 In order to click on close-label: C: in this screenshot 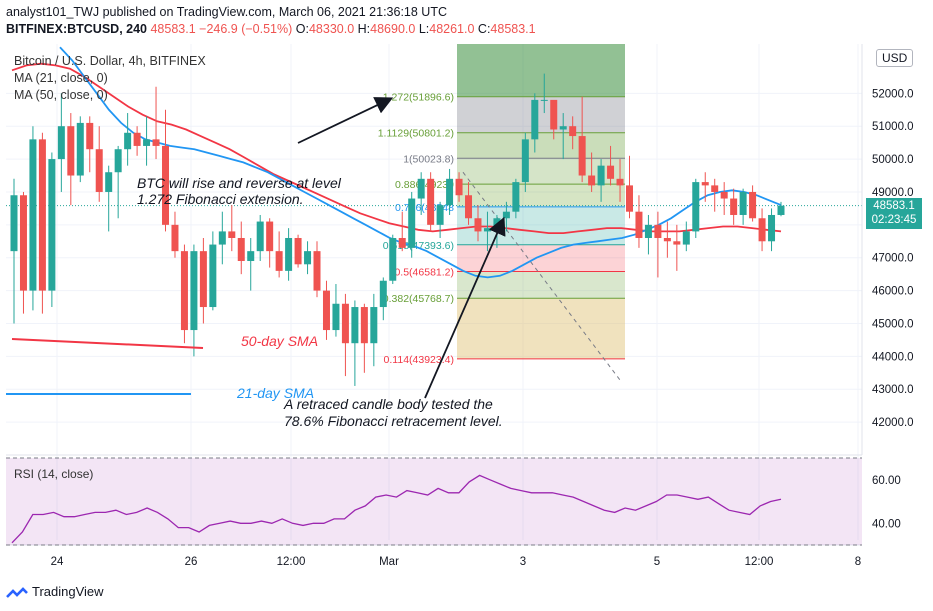, I will do `click(484, 29)`.